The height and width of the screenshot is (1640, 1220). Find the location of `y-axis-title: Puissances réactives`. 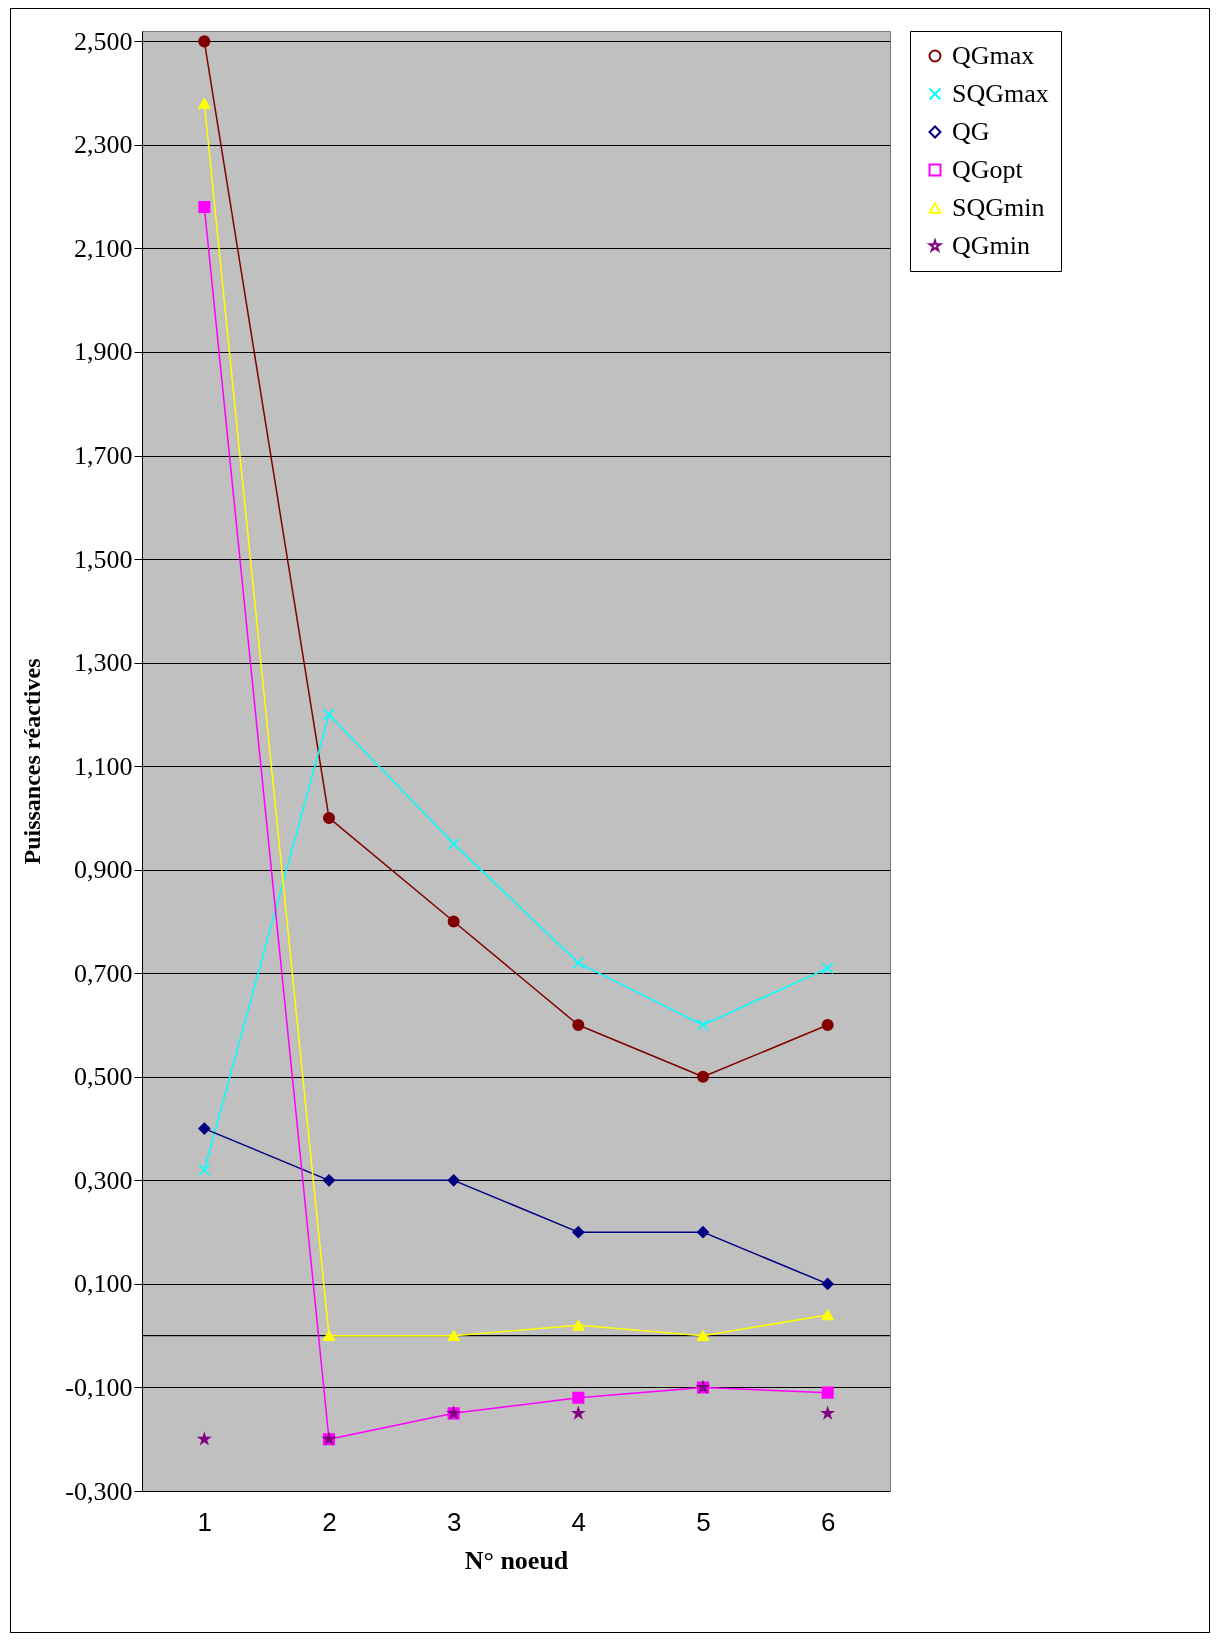

y-axis-title: Puissances réactives is located at coordinates (32, 761).